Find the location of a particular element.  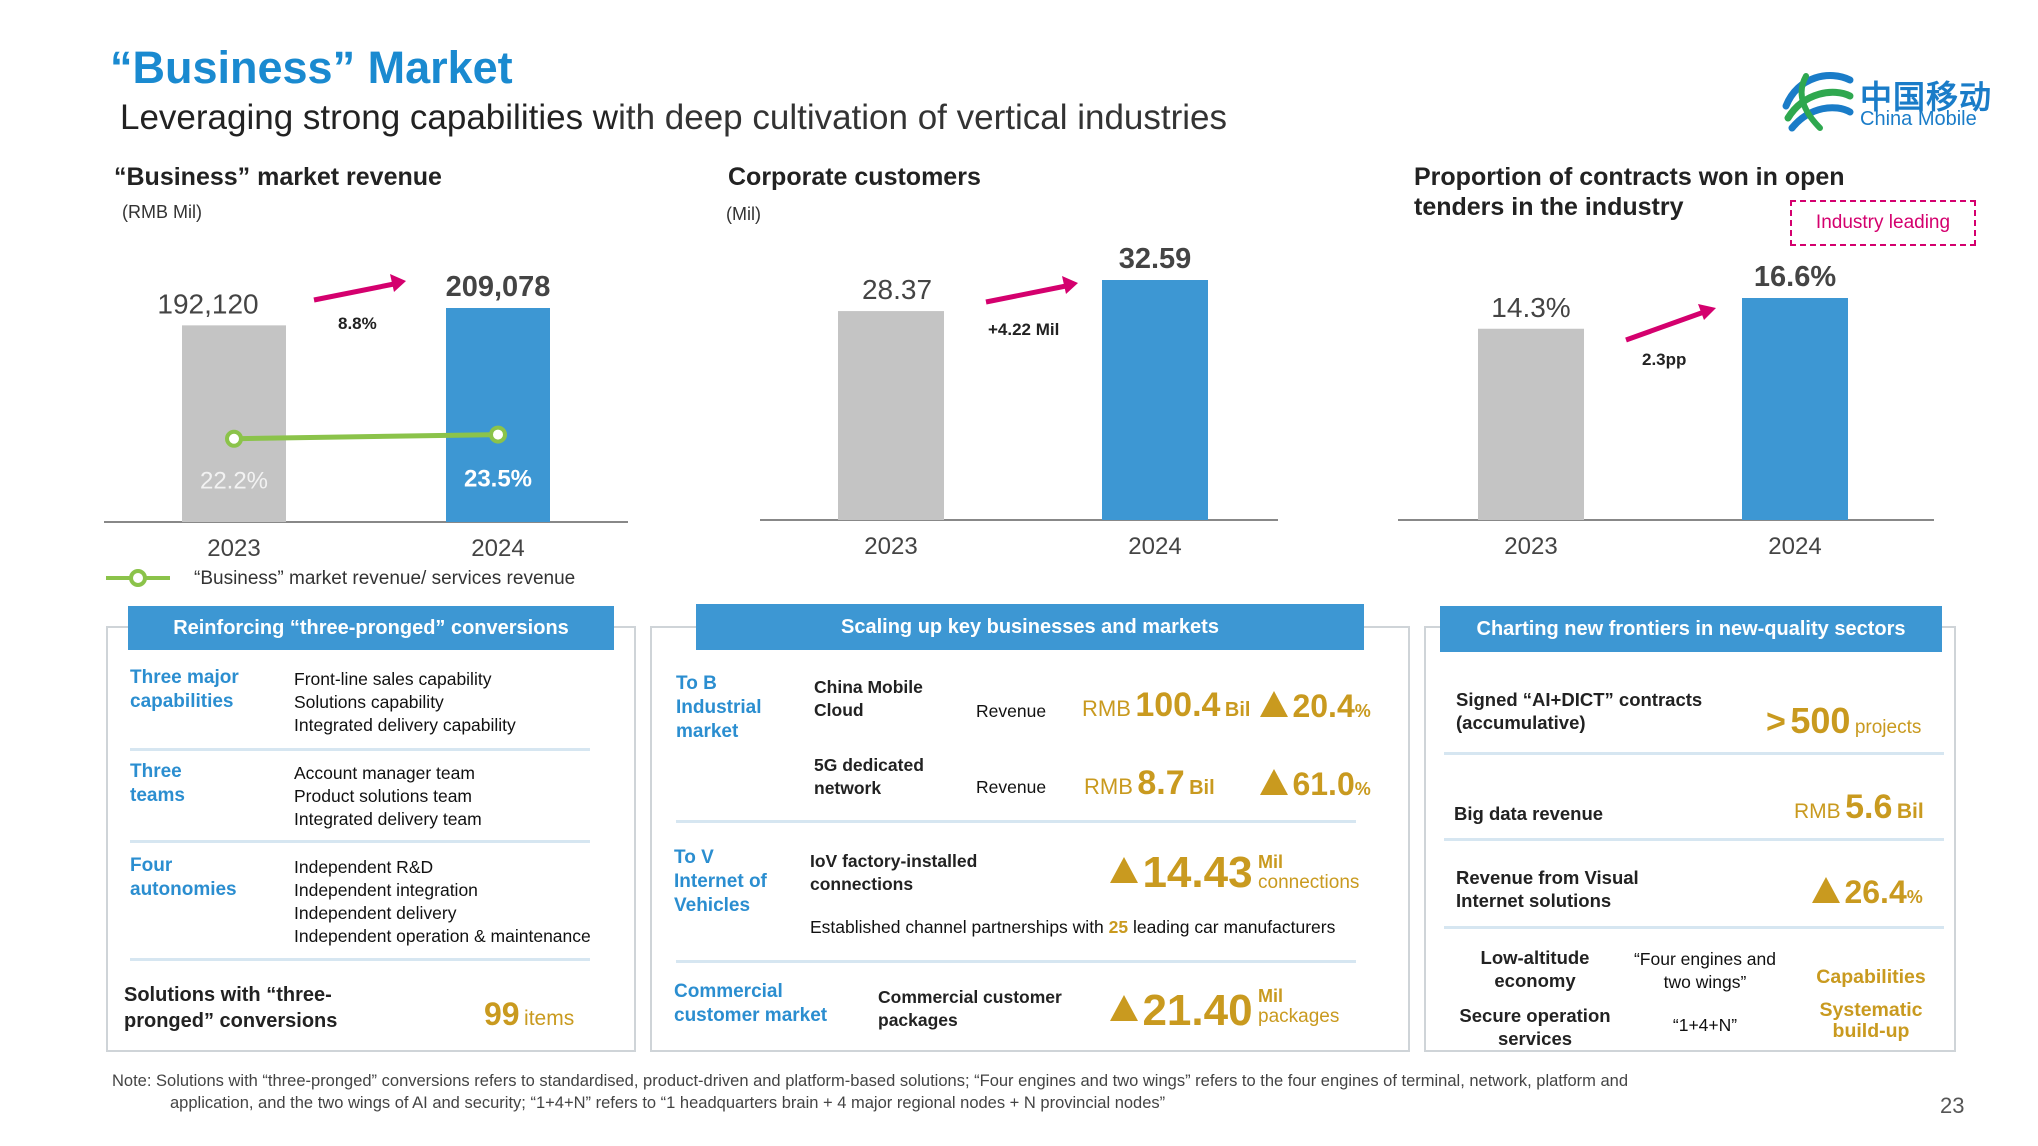

bar-value-label: 16.6% is located at coordinates (1795, 277).